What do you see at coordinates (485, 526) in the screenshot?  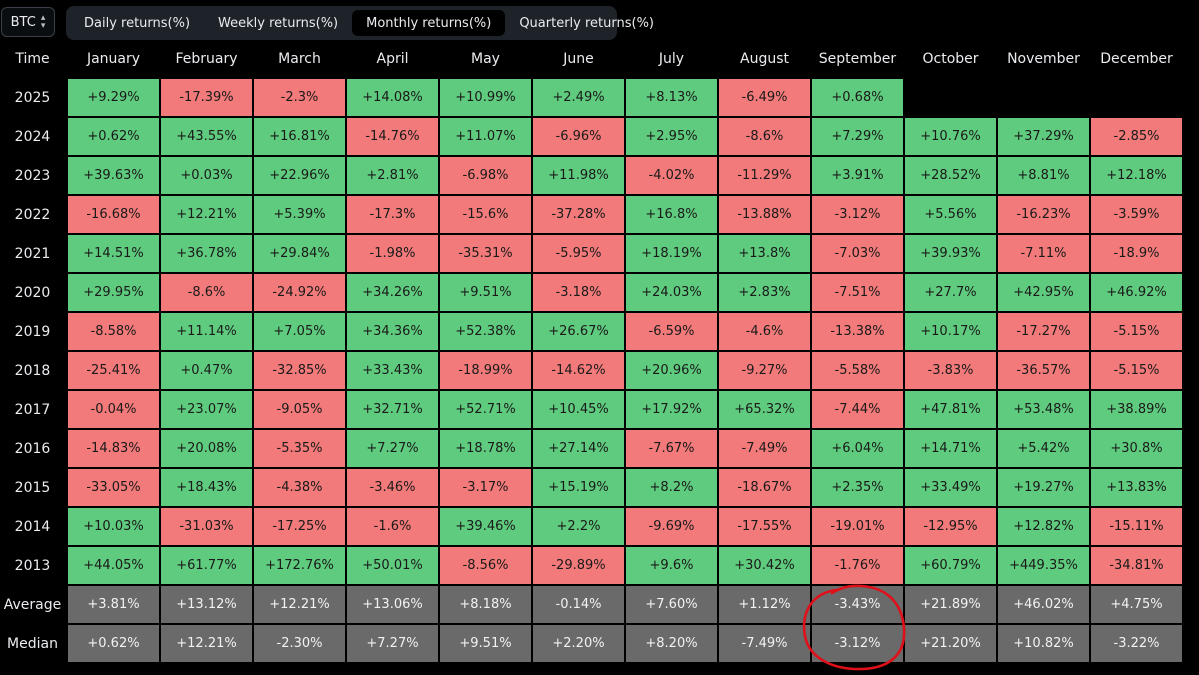 I see `return-cell: +39.46%` at bounding box center [485, 526].